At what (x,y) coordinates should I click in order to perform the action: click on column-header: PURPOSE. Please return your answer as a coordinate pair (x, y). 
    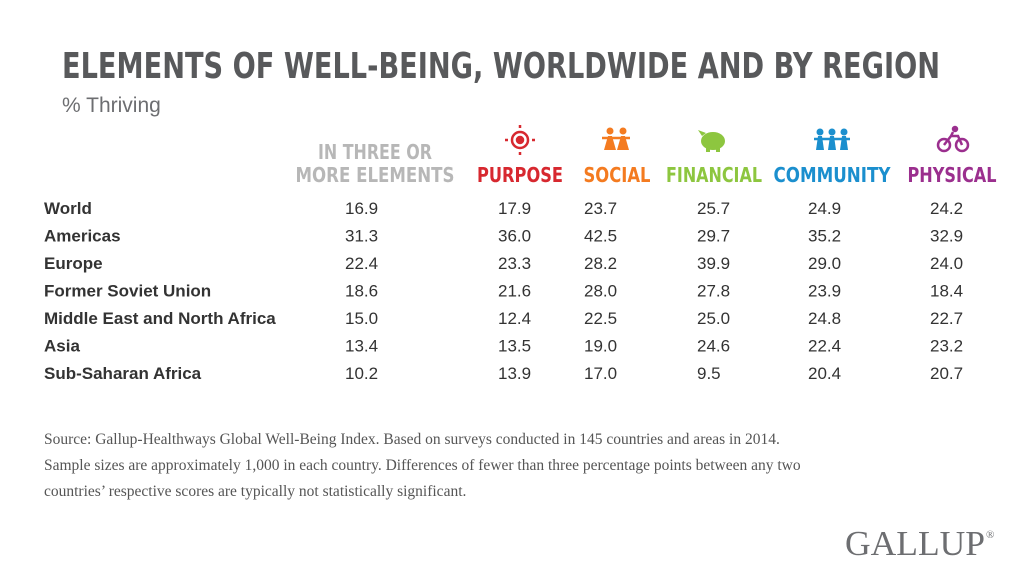
    Looking at the image, I should click on (520, 175).